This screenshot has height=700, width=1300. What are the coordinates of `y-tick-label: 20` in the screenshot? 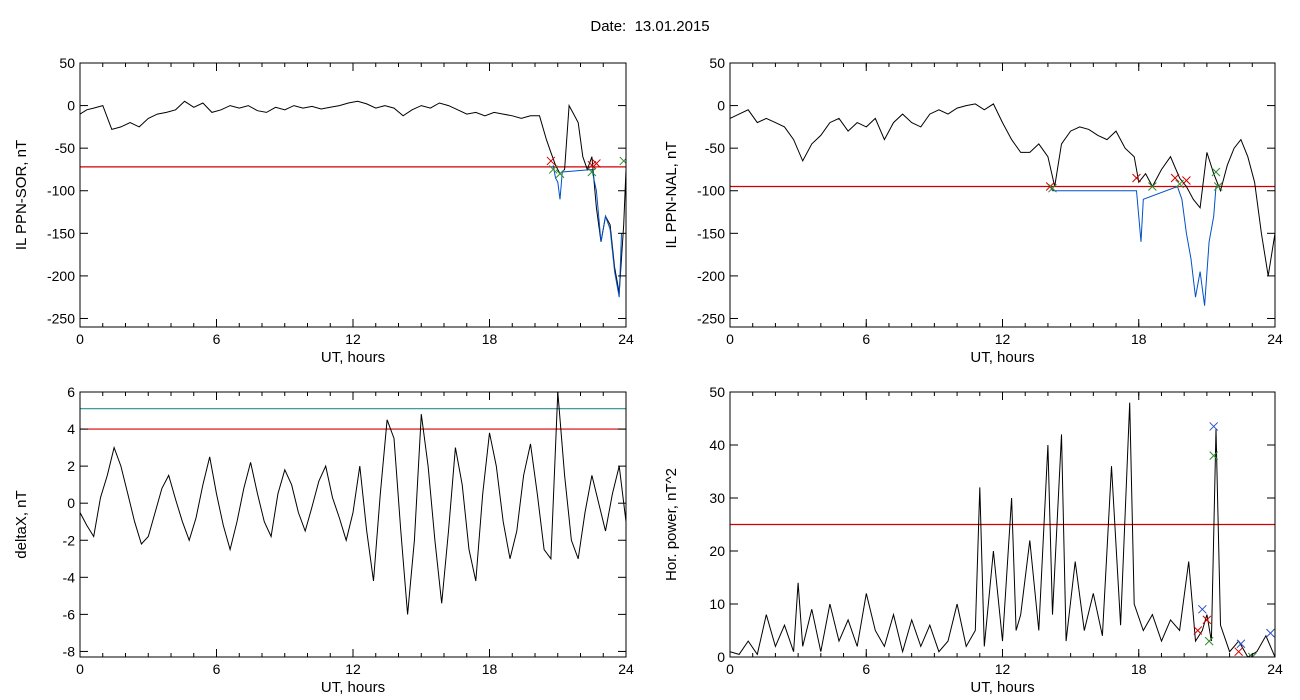 It's located at (717, 551).